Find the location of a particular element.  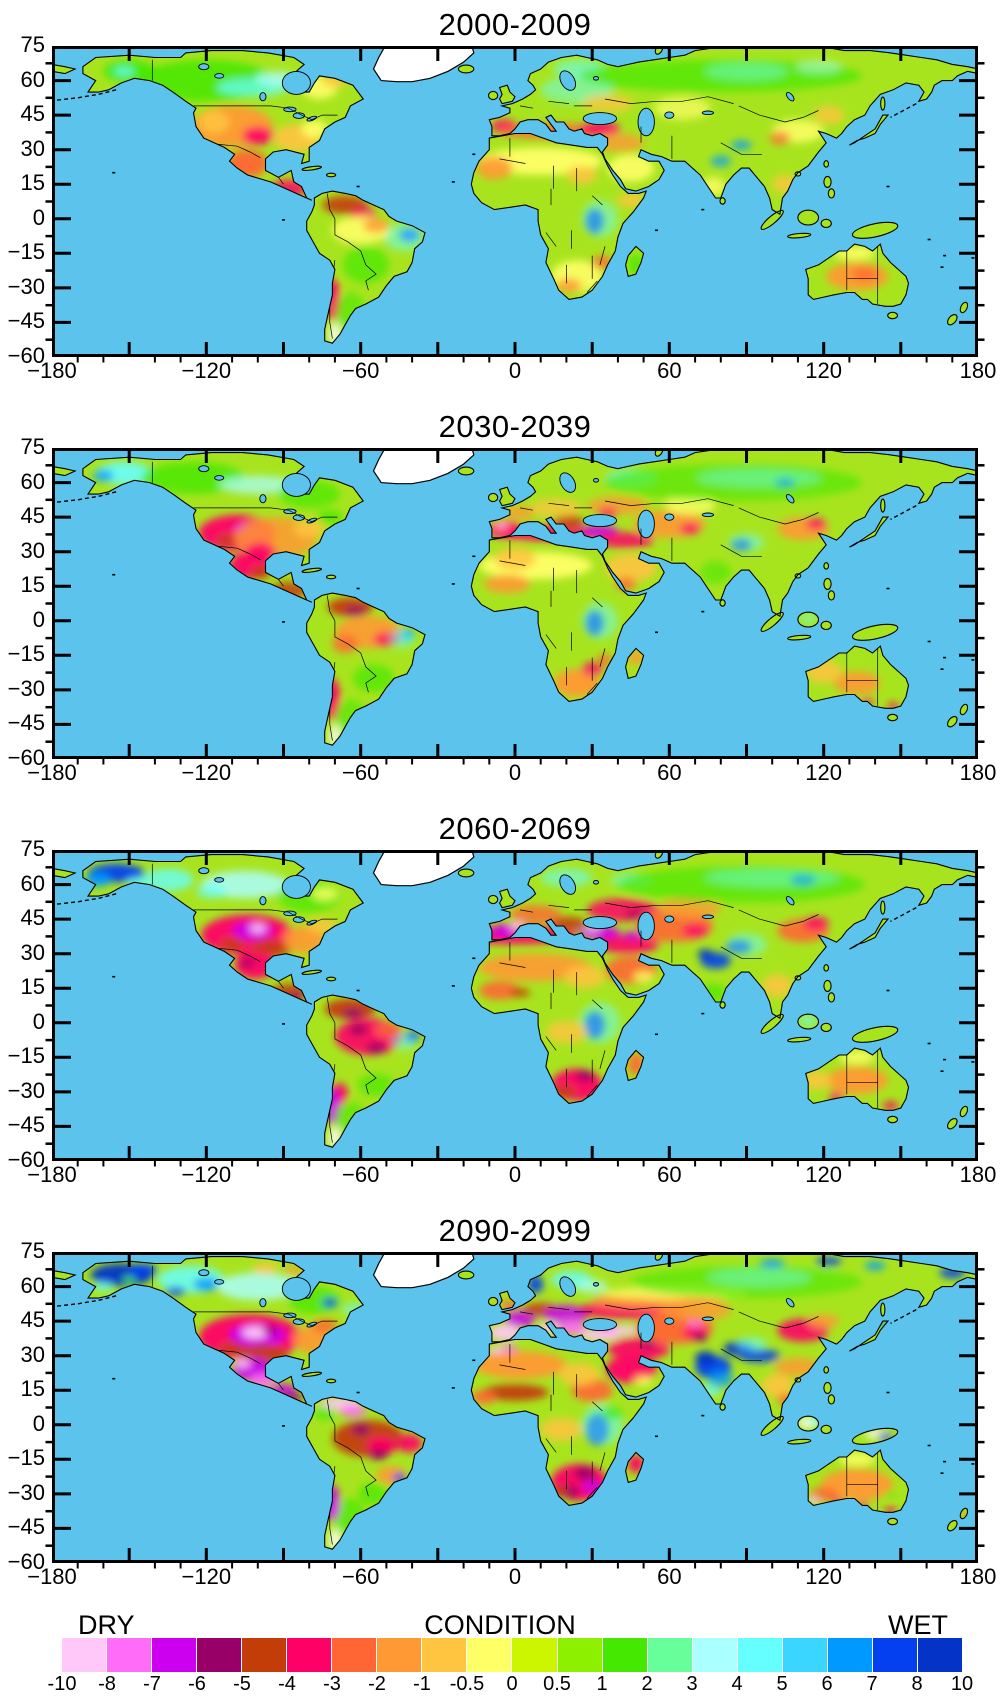

colorbar-tick-label: -8 is located at coordinates (107, 1684).